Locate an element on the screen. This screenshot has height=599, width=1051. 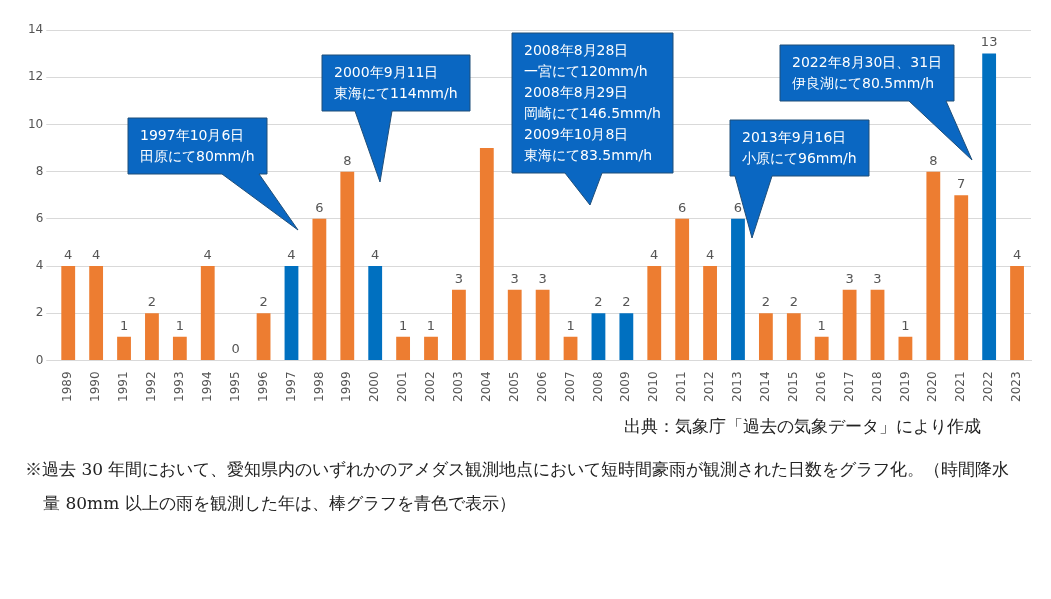
x-tick-label: 2010 is located at coordinates (653, 387).